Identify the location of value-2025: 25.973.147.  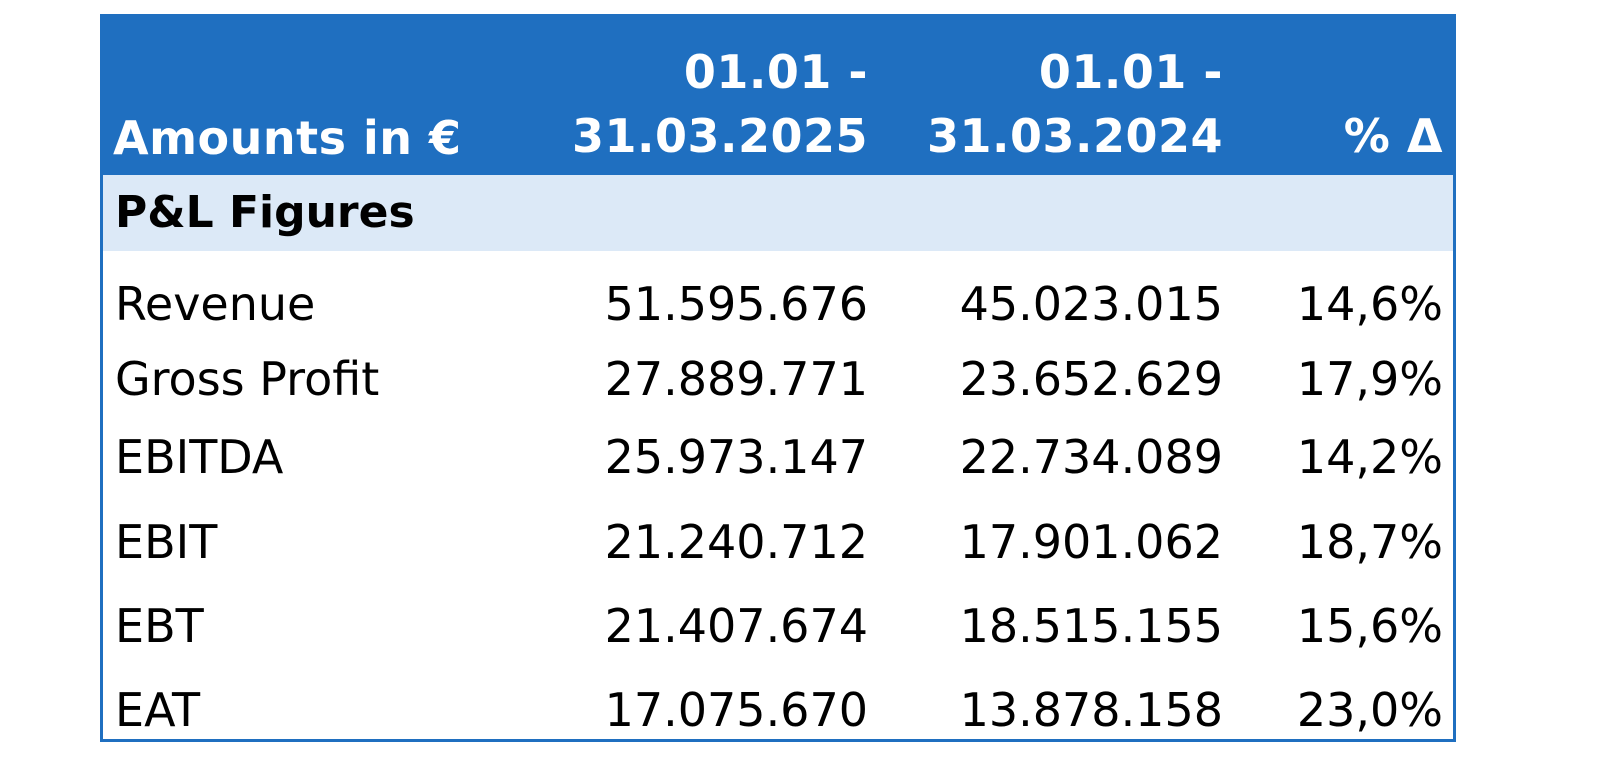
(736, 457).